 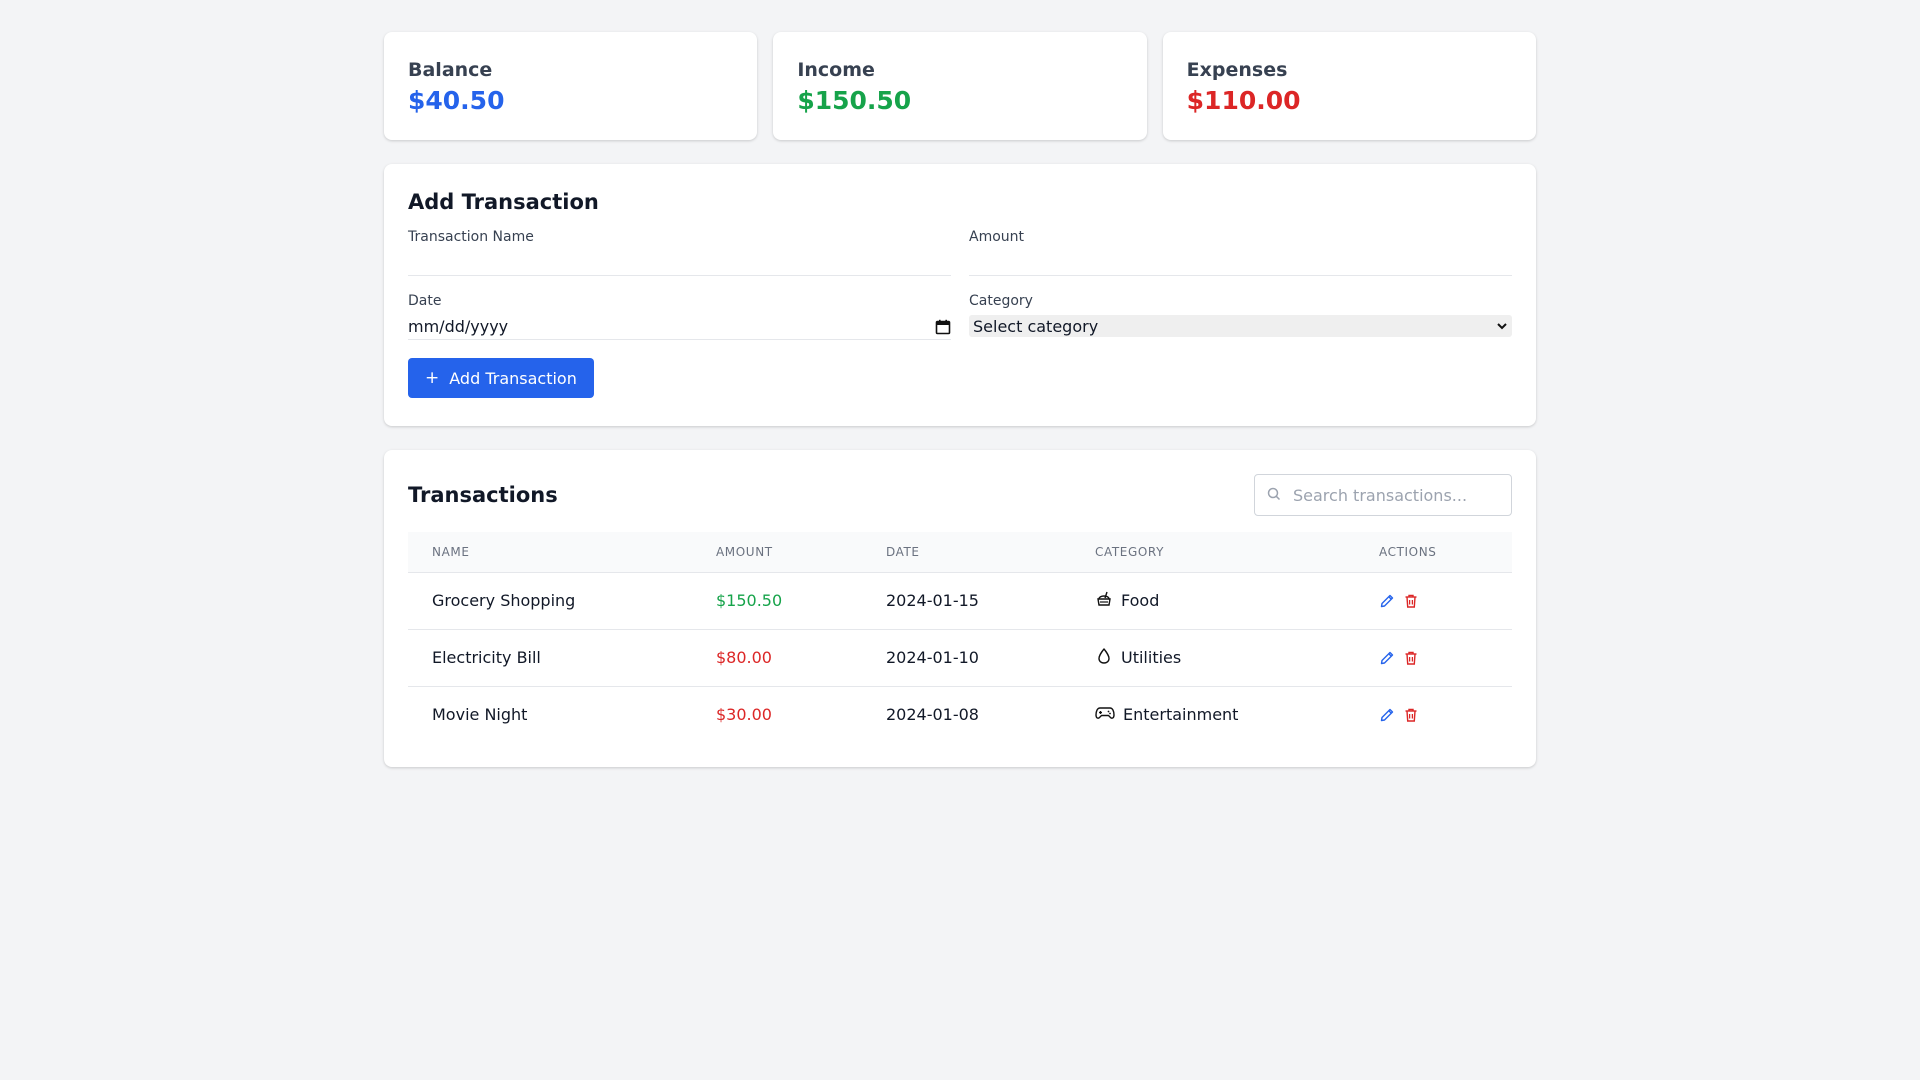 I want to click on transaction-category: Entertainment, so click(x=1181, y=715).